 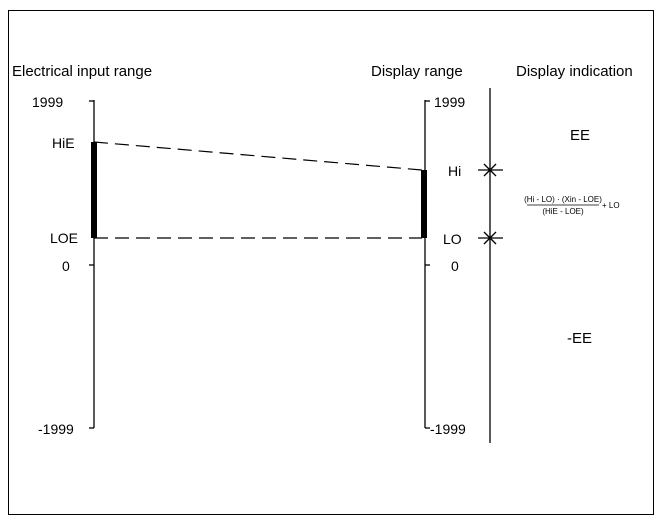 What do you see at coordinates (452, 239) in the screenshot?
I see `display-label-lo: LO` at bounding box center [452, 239].